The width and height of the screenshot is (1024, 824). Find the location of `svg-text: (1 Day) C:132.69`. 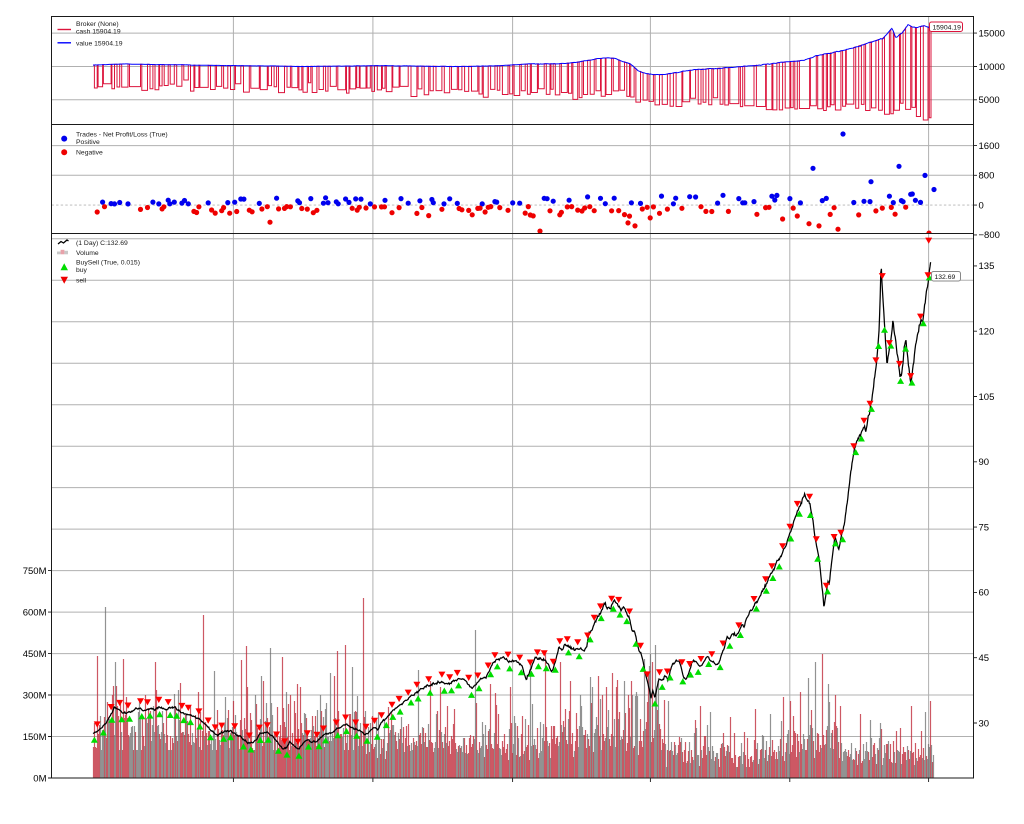

svg-text: (1 Day) C:132.69 is located at coordinates (102, 243).